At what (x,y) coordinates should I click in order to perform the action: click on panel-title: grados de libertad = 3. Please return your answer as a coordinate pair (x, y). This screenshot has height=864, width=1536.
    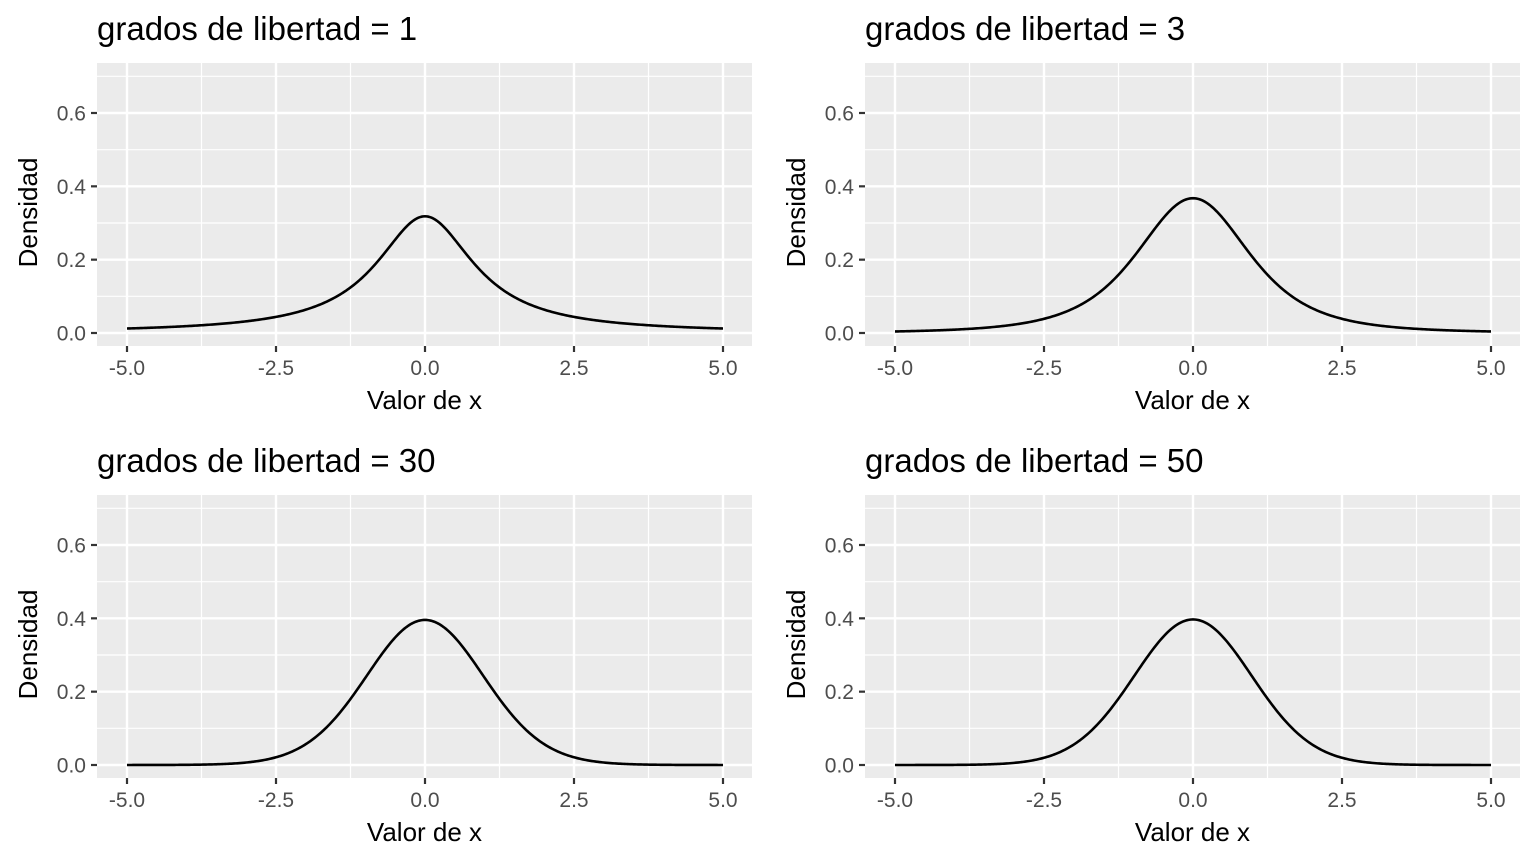
    Looking at the image, I should click on (1025, 28).